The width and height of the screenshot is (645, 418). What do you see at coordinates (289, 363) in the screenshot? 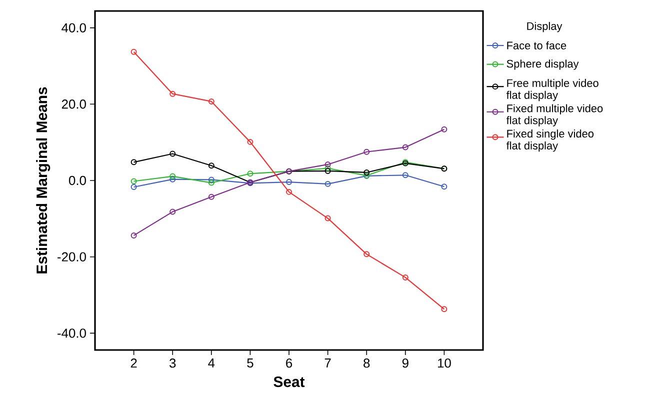
I see `x-tick-label: 6` at bounding box center [289, 363].